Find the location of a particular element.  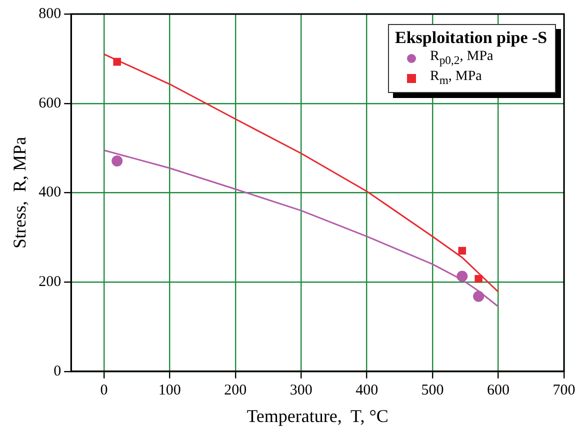

y-tick-label: 200 is located at coordinates (50, 282).